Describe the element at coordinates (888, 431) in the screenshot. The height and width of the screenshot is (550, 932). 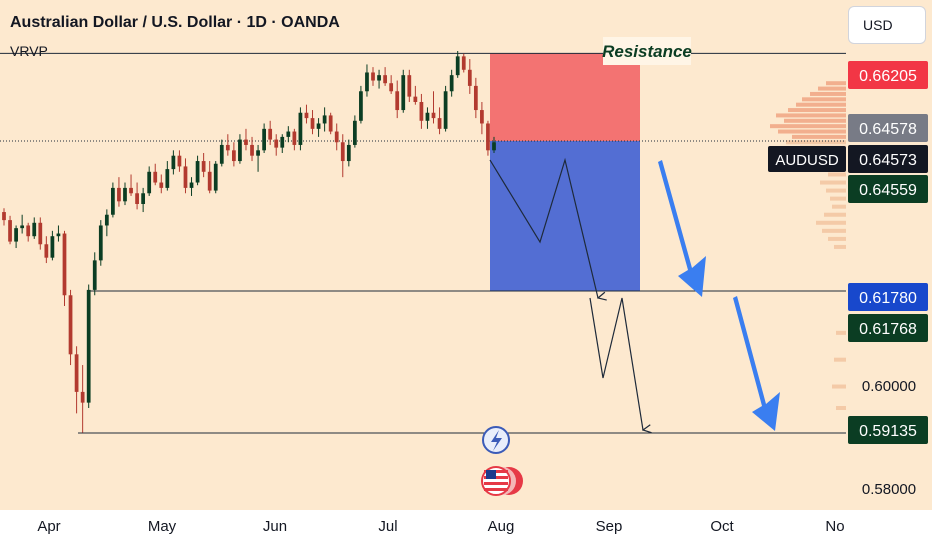
I see `price-badge-label: 0.59135` at that location.